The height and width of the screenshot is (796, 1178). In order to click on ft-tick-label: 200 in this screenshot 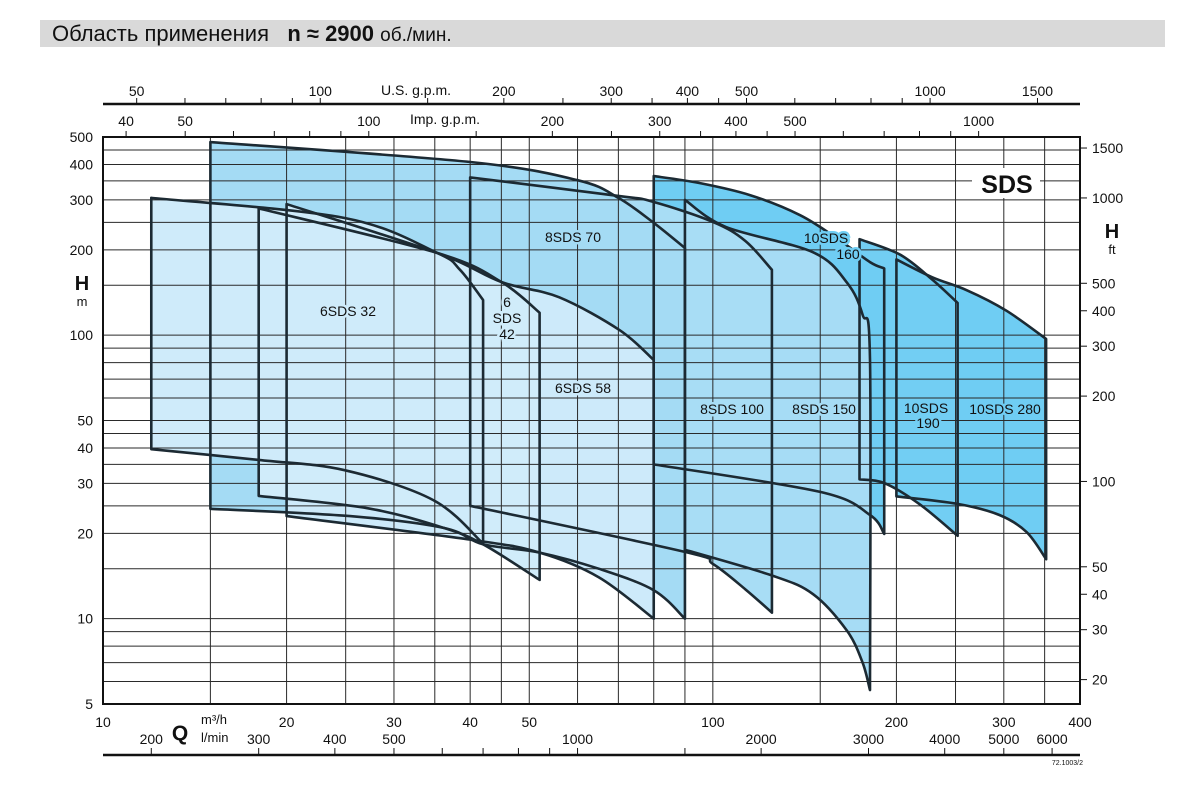, I will do `click(1104, 396)`.